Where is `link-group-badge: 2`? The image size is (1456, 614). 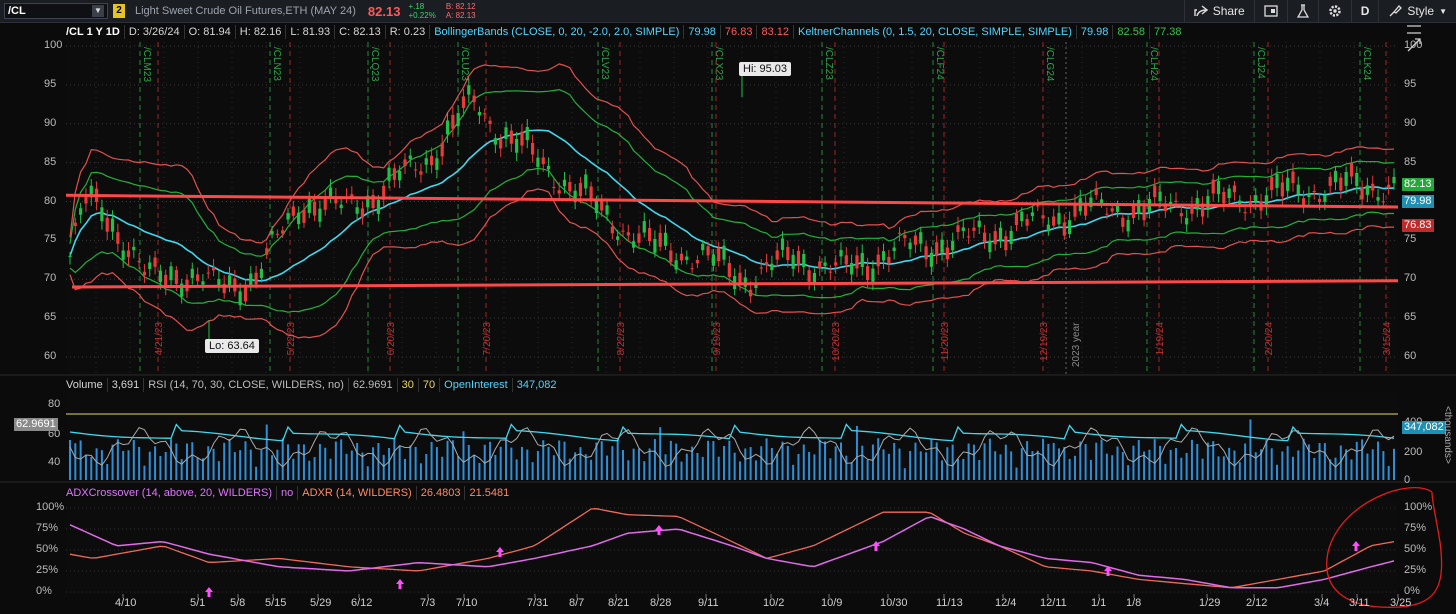 link-group-badge: 2 is located at coordinates (119, 11).